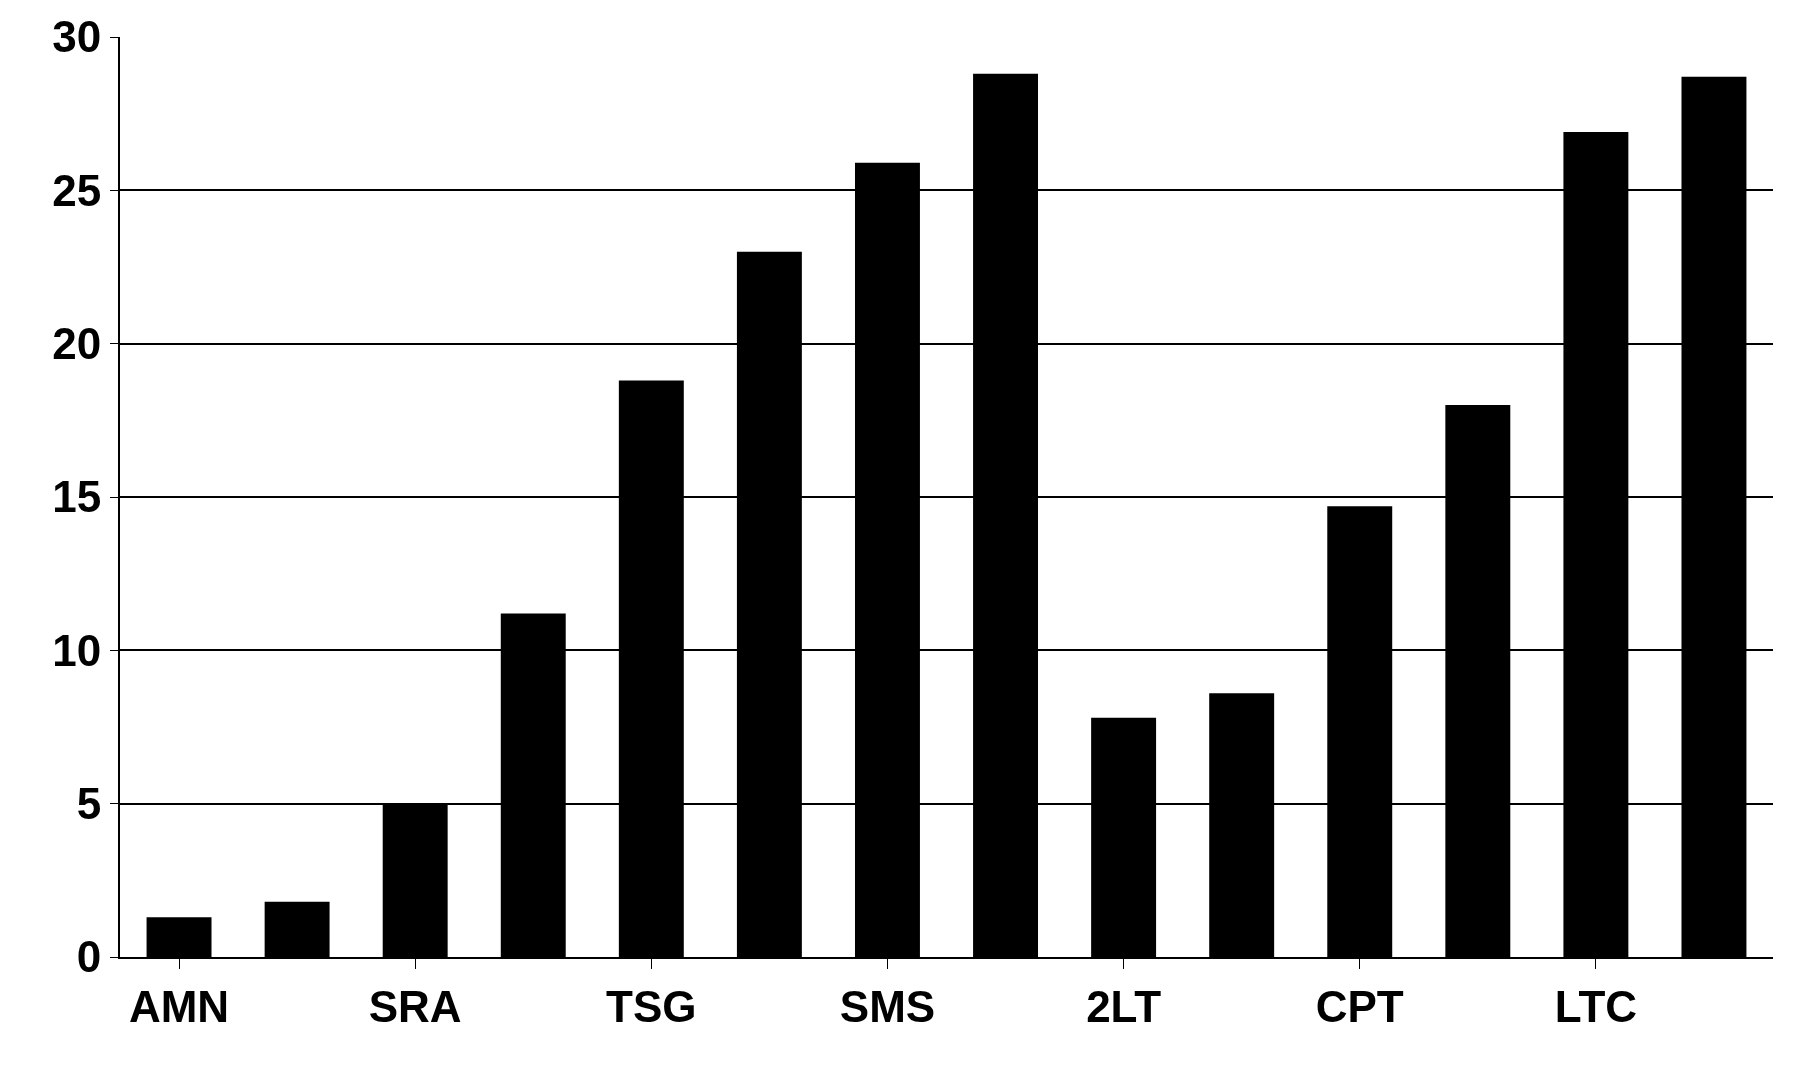  What do you see at coordinates (1124, 1006) in the screenshot?
I see `x-tick-label: 2LT` at bounding box center [1124, 1006].